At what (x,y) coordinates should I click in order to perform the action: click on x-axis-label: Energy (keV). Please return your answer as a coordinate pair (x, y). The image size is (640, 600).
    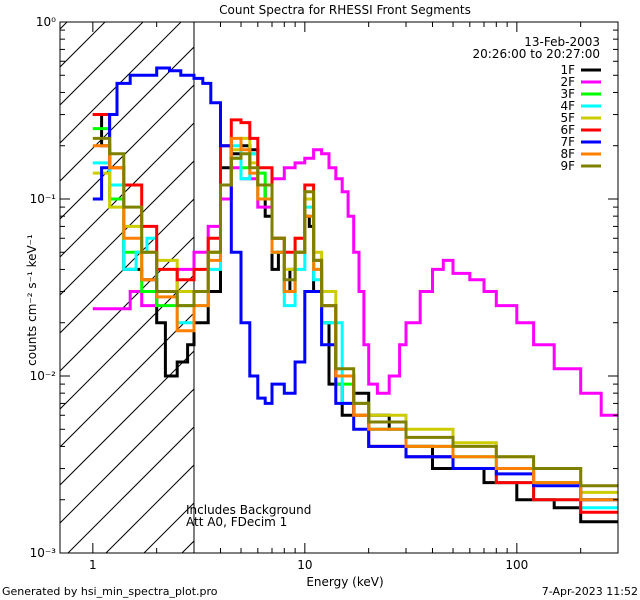
    Looking at the image, I should click on (344, 582).